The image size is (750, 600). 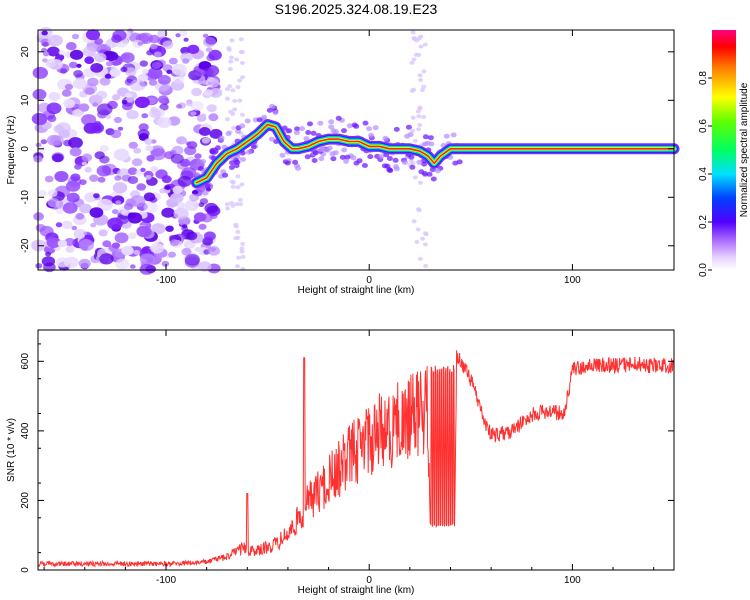 What do you see at coordinates (25, 52) in the screenshot?
I see `spectrogram-y-tick-label: 20` at bounding box center [25, 52].